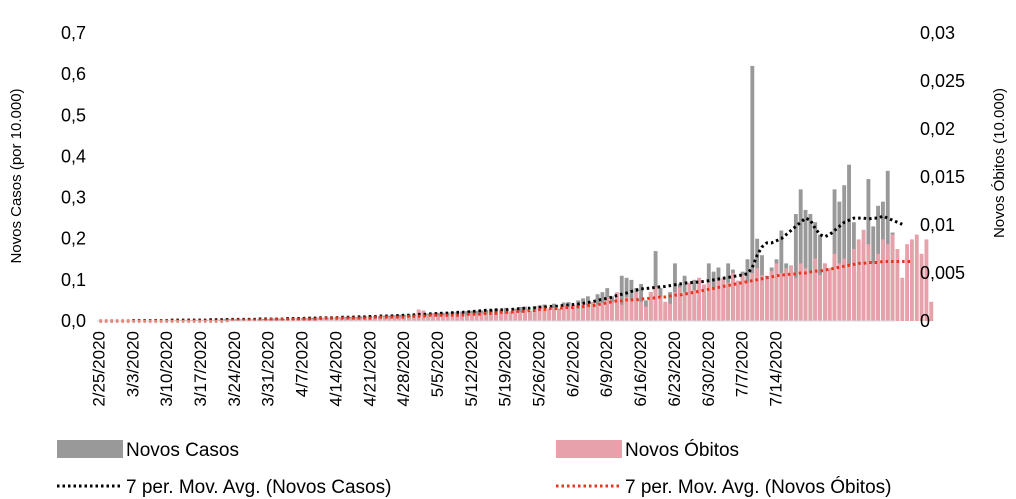  Describe the element at coordinates (132, 364) in the screenshot. I see `x-tick-label: 3/3/2020` at that location.